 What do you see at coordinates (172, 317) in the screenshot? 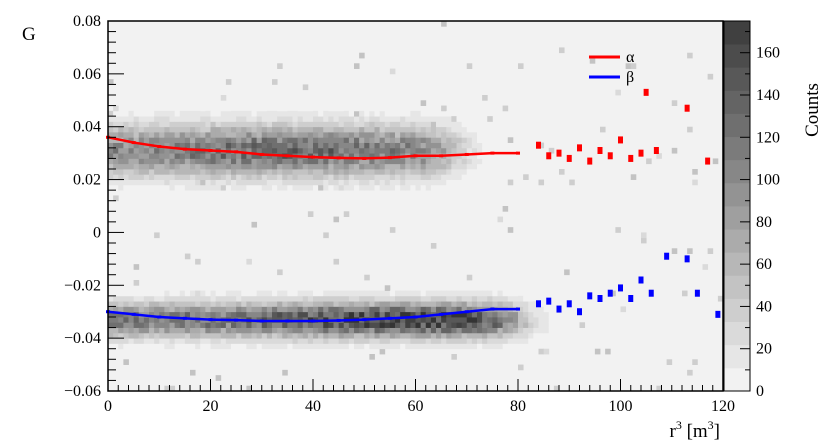
I see `series-segment` at bounding box center [172, 317].